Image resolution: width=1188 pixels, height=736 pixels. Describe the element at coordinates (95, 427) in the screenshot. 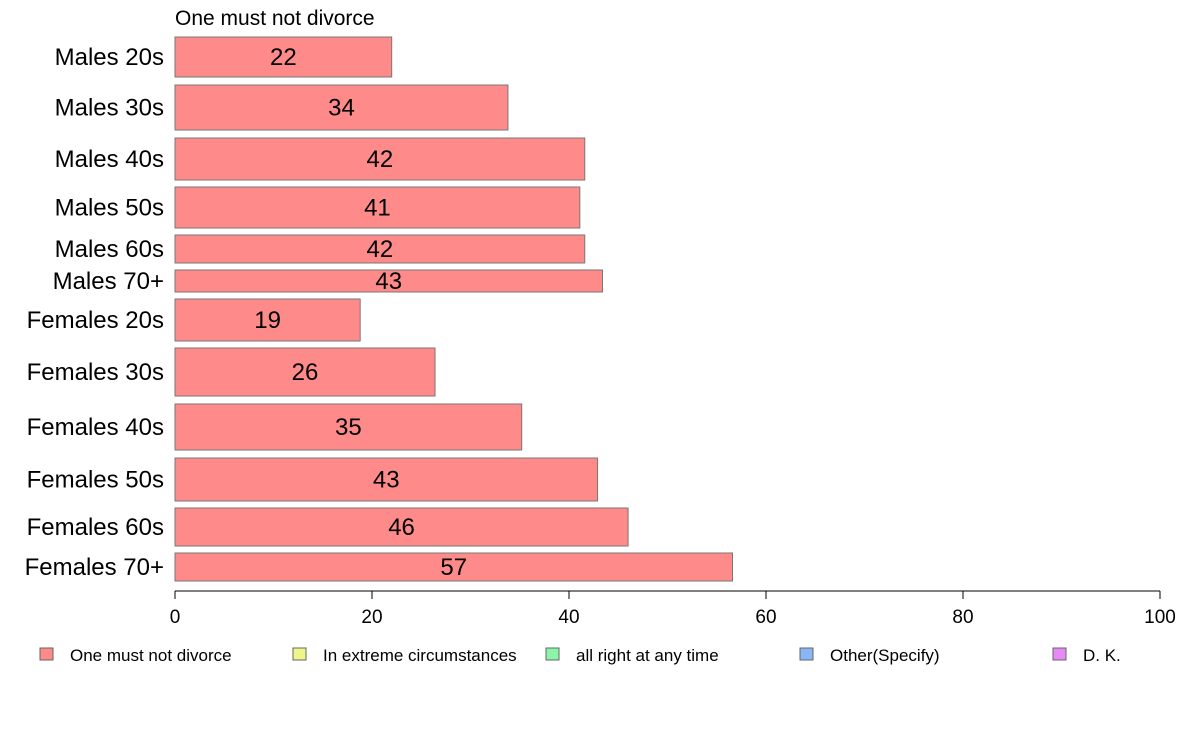

I see `category-label: Females 40s` at that location.